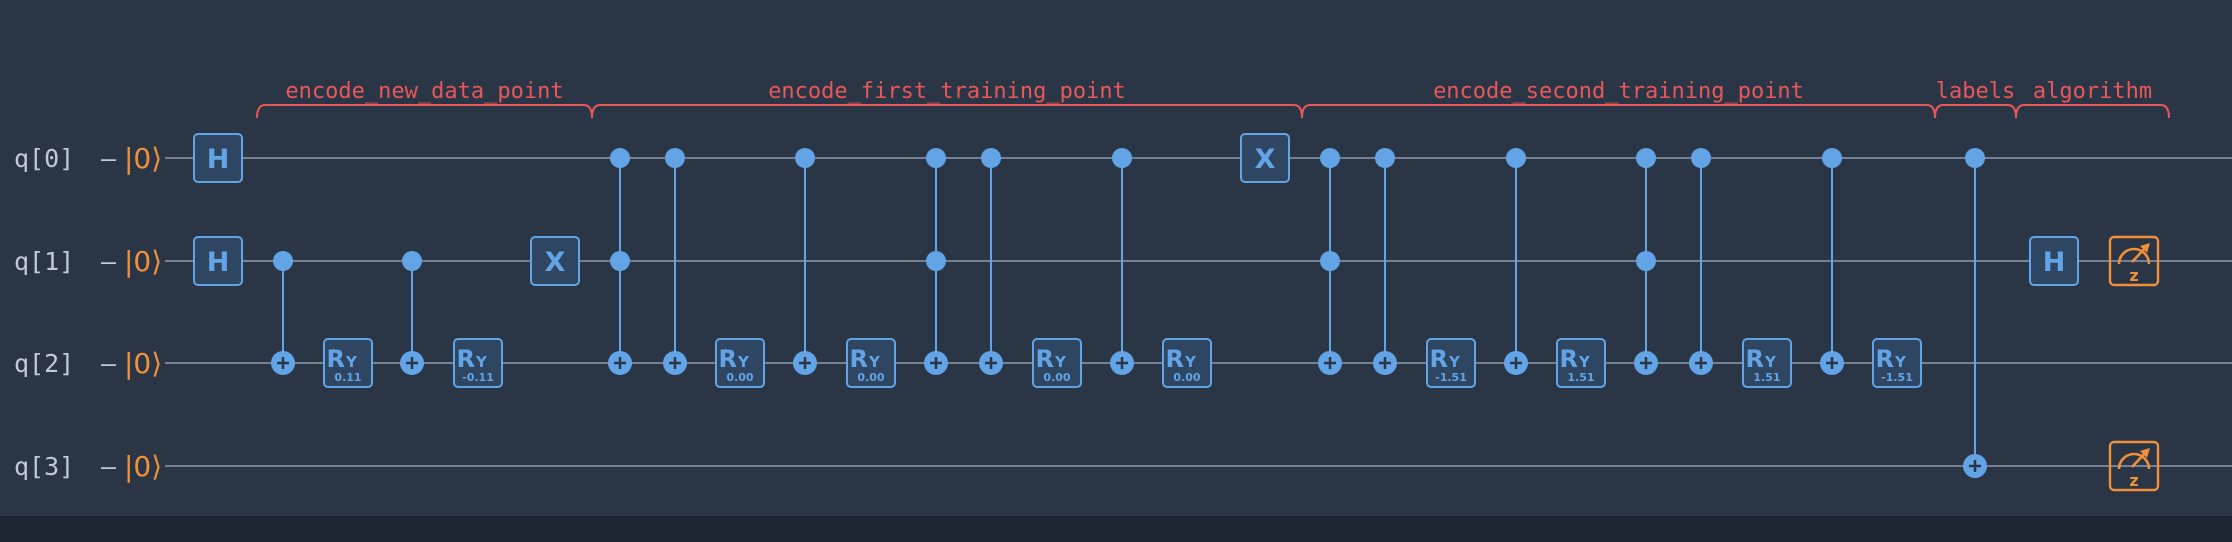  Describe the element at coordinates (347, 377) in the screenshot. I see `gate-parameter: 0.11` at that location.